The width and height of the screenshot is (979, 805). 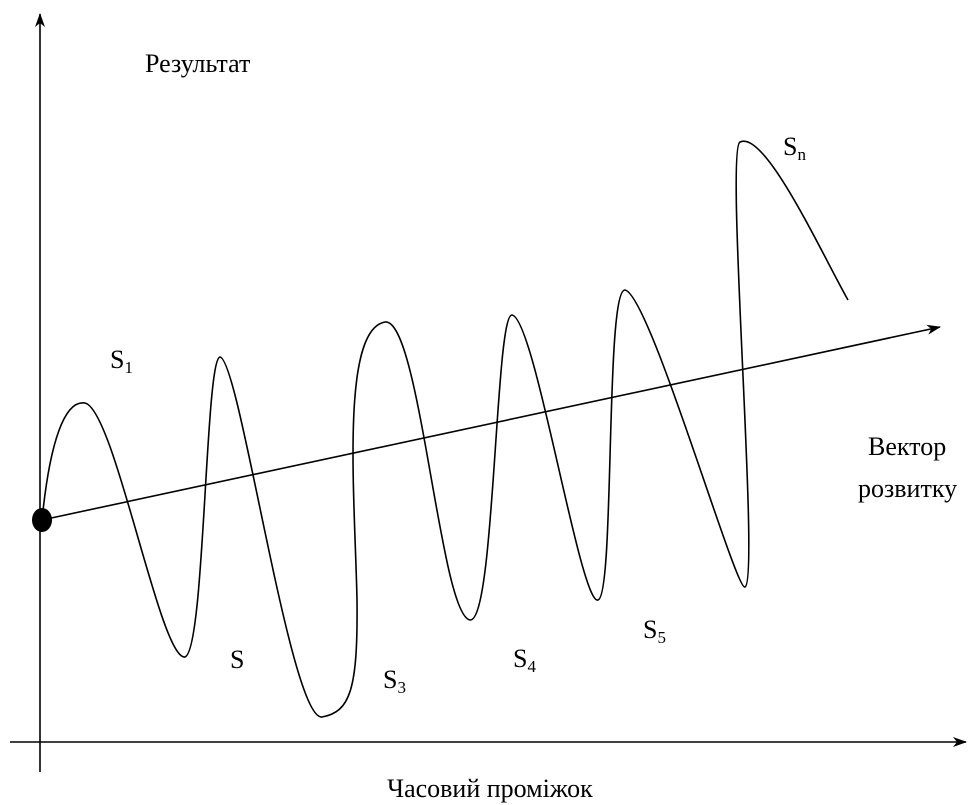 I want to click on stage-sub: 5, so click(x=661, y=637).